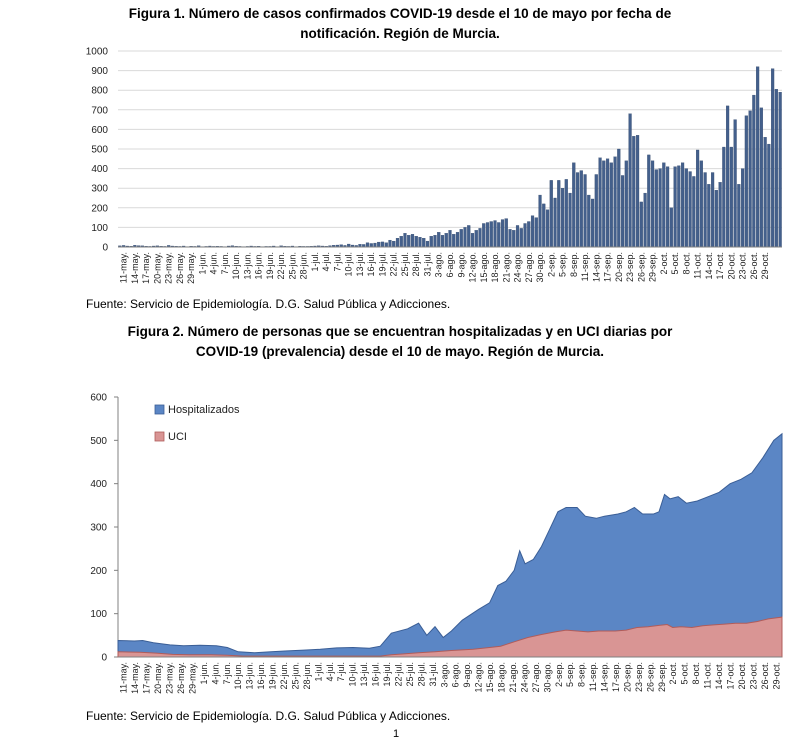 The width and height of the screenshot is (800, 742). What do you see at coordinates (360, 264) in the screenshot?
I see `x-tick-label: 13-jul.` at bounding box center [360, 264].